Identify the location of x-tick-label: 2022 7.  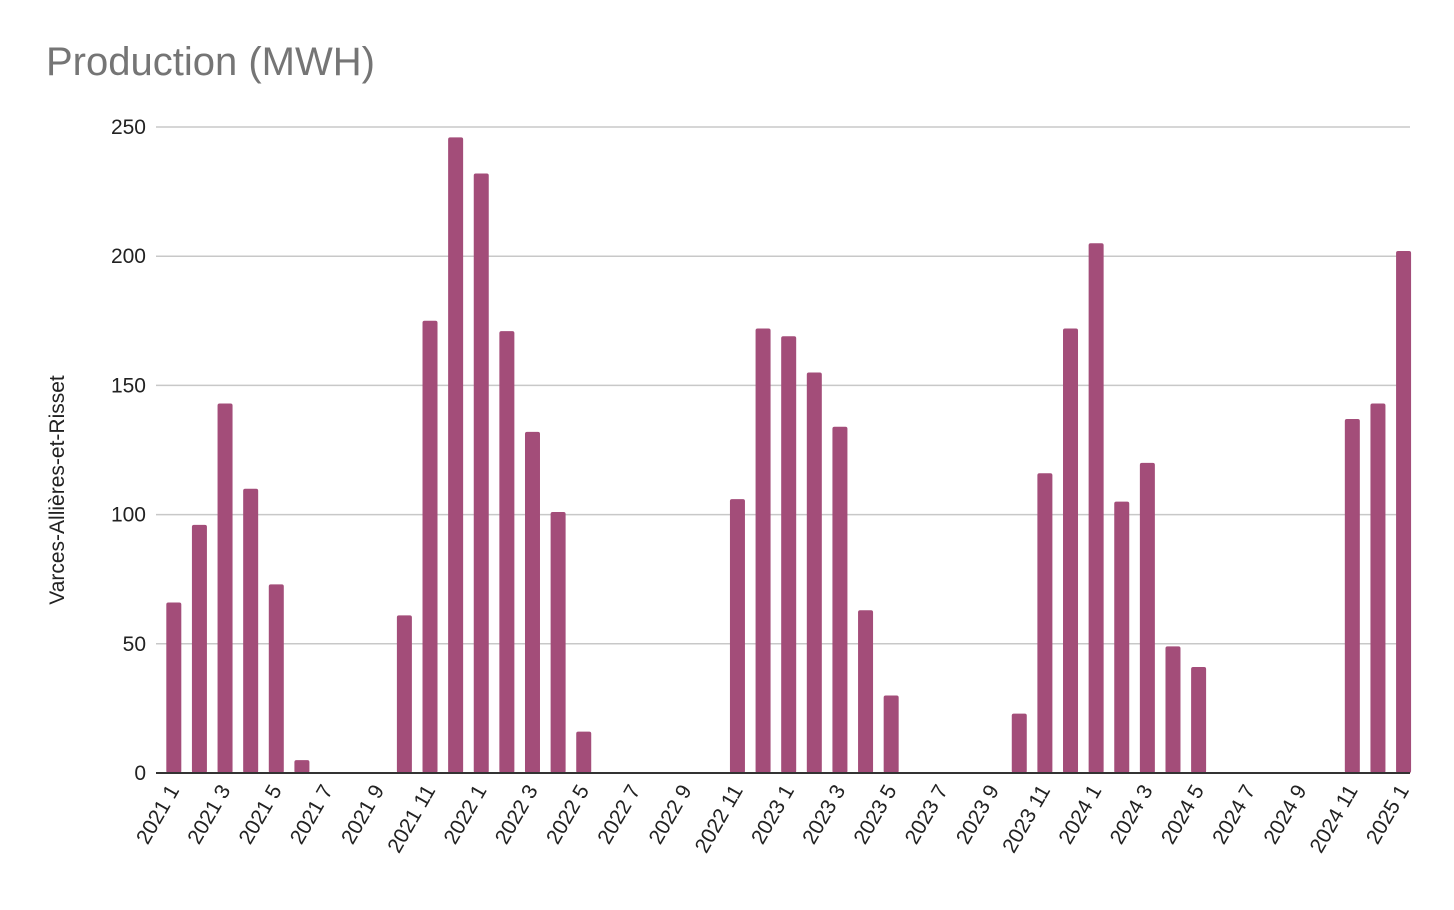
(619, 814).